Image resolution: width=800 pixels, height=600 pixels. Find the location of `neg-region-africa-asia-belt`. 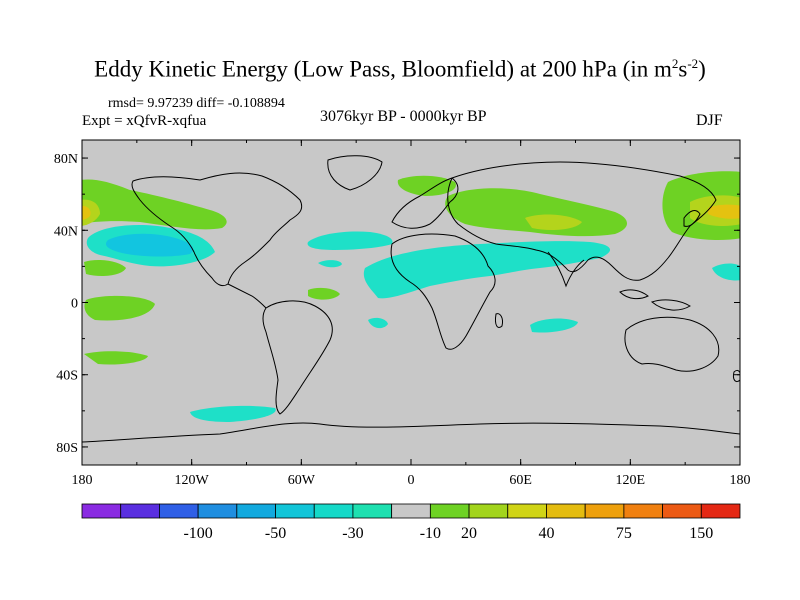

neg-region-africa-asia-belt is located at coordinates (487, 270).